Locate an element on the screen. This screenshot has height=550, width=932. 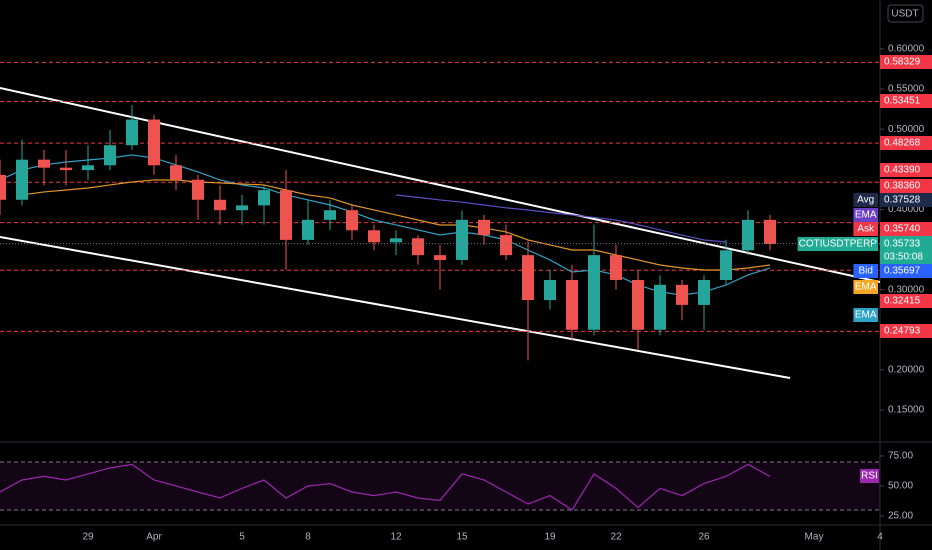
countdown: 03:50:08 is located at coordinates (903, 257).